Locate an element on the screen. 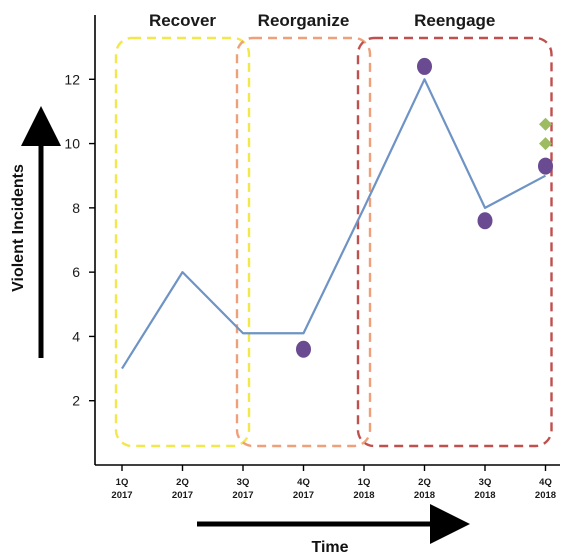 This screenshot has width=566, height=556. x-axis-title: Time is located at coordinates (329, 547).